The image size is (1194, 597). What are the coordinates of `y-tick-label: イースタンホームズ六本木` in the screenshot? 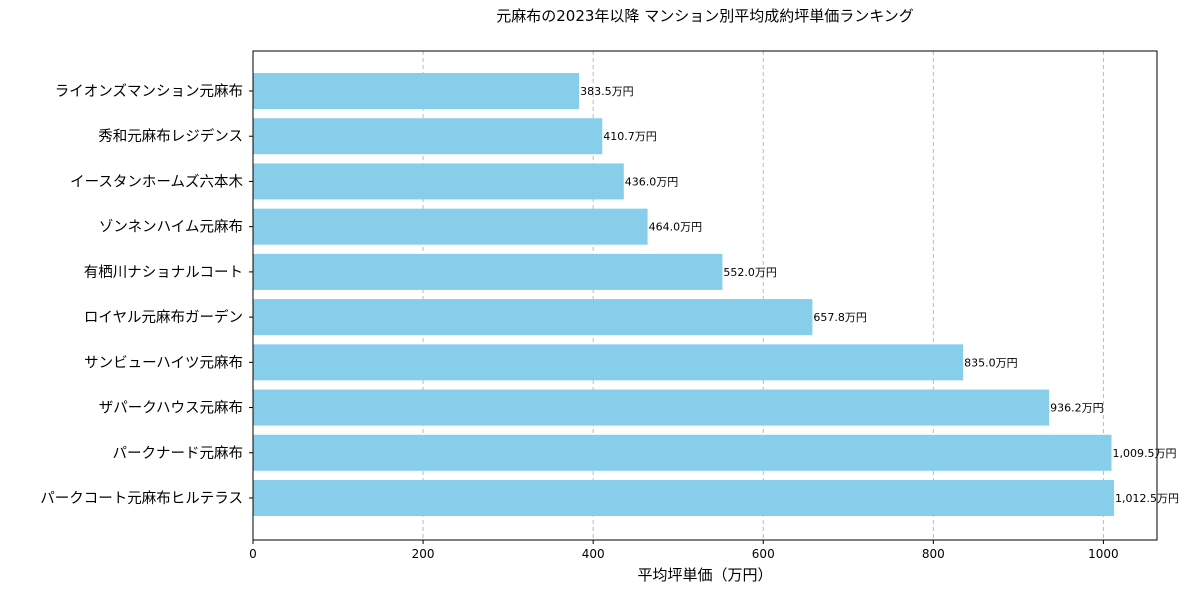 It's located at (156, 181).